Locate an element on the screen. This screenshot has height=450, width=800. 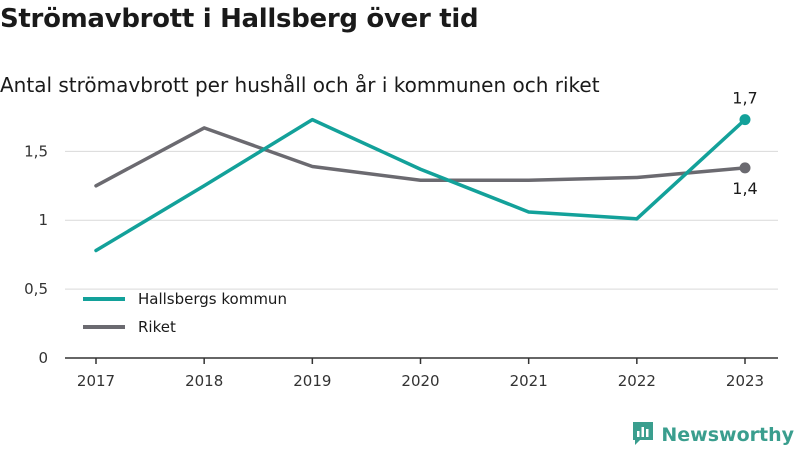
x-tick-label: 2018 is located at coordinates (204, 381).